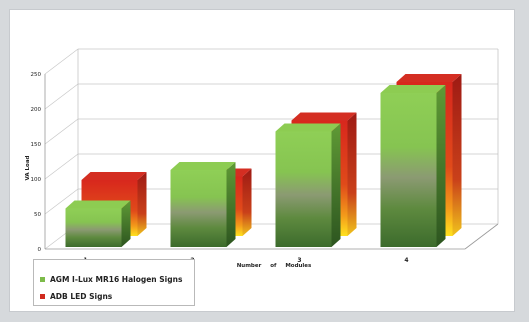 This screenshot has height=322, width=529. What do you see at coordinates (81, 296) in the screenshot?
I see `legend-label: ADB LED Signs` at bounding box center [81, 296].